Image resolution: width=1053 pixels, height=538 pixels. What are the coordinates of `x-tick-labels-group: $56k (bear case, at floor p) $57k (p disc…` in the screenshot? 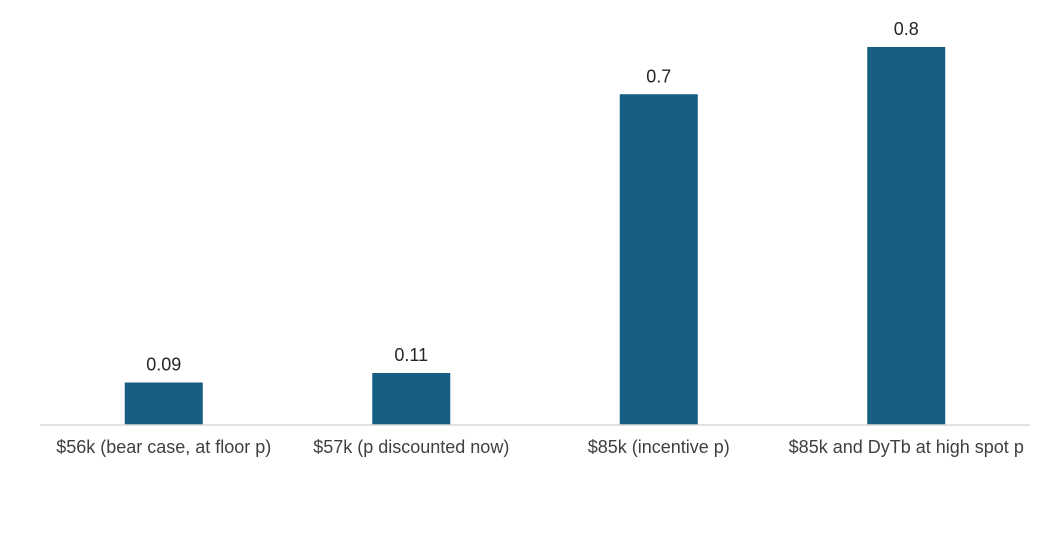 It's located at (540, 447).